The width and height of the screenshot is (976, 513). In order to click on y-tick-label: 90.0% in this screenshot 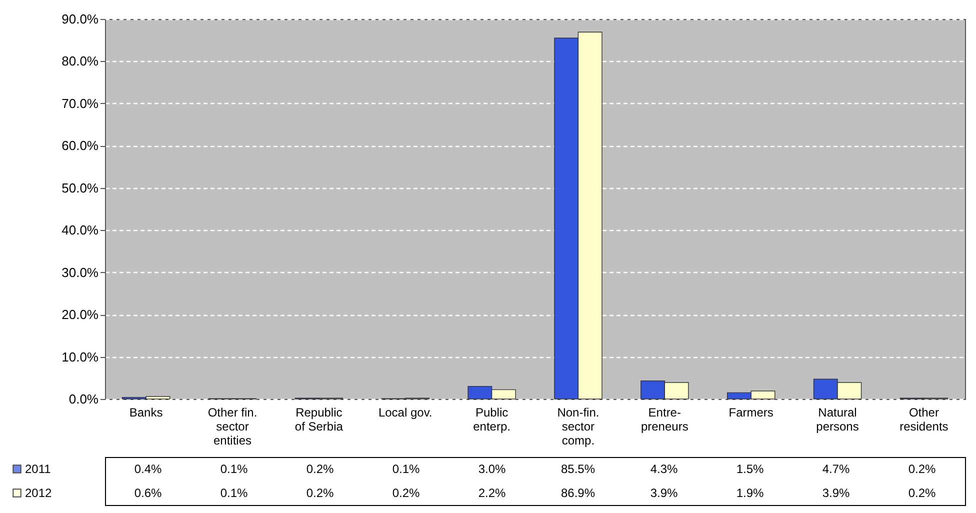, I will do `click(80, 19)`.